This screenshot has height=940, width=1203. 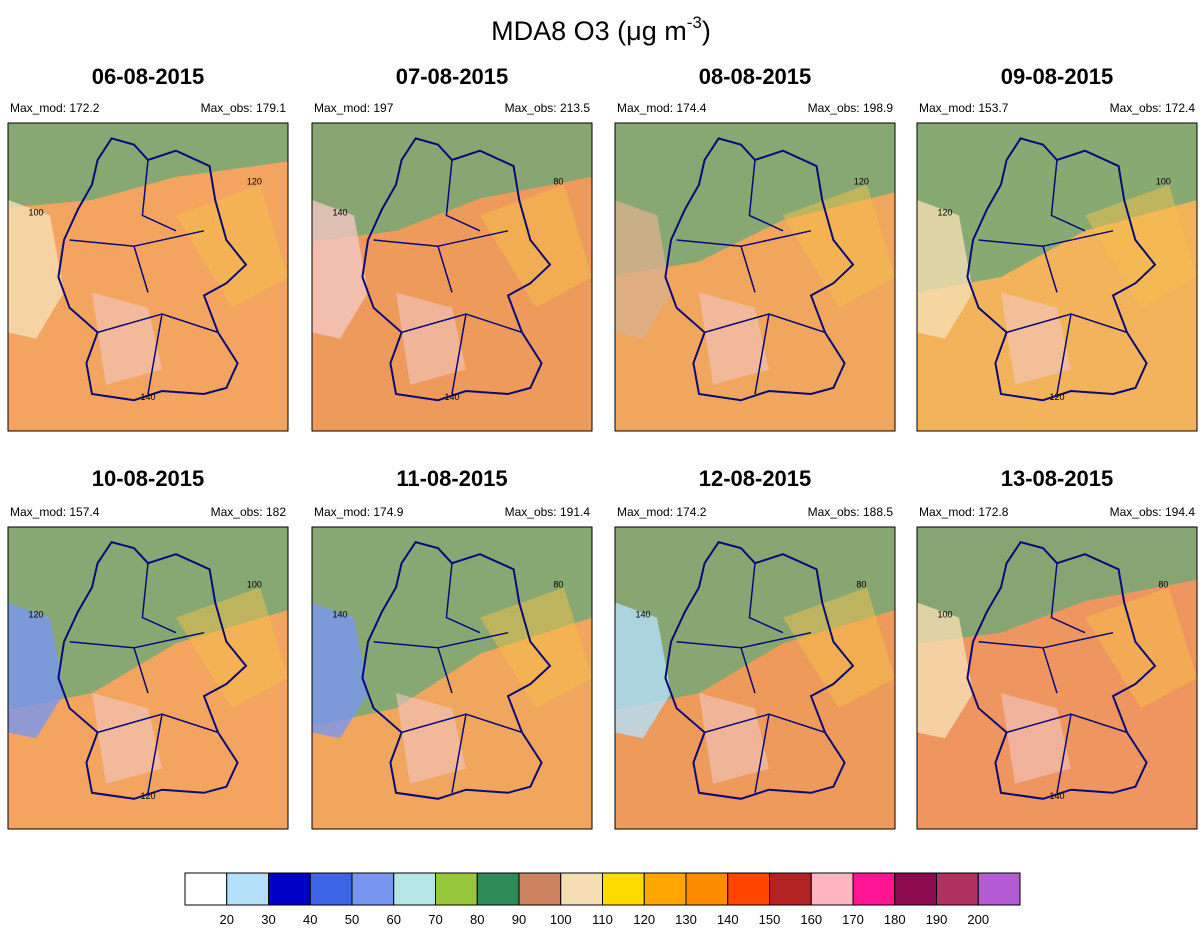 What do you see at coordinates (548, 512) in the screenshot?
I see `max-obs: Max_obs: 191.4` at bounding box center [548, 512].